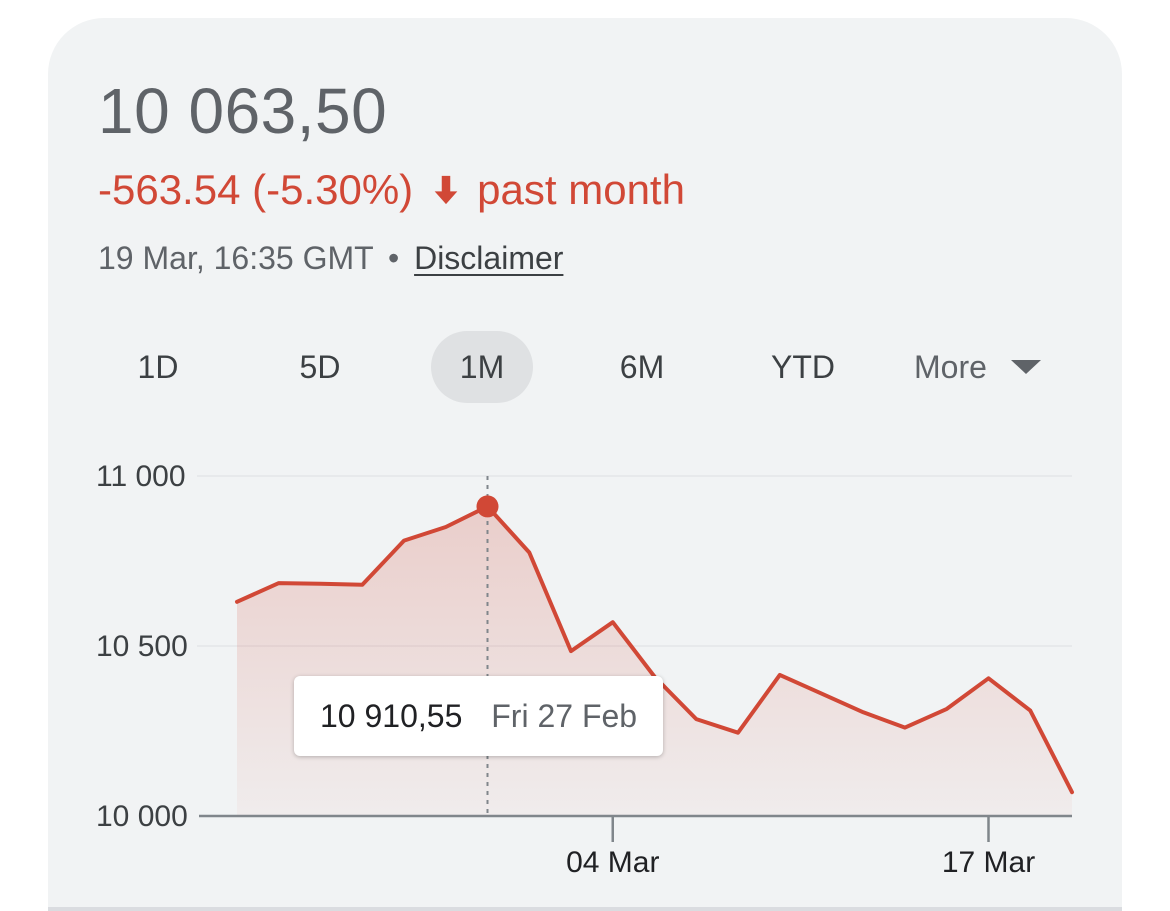 The width and height of the screenshot is (1170, 911). What do you see at coordinates (158, 367) in the screenshot?
I see `tab-1d: 1D` at bounding box center [158, 367].